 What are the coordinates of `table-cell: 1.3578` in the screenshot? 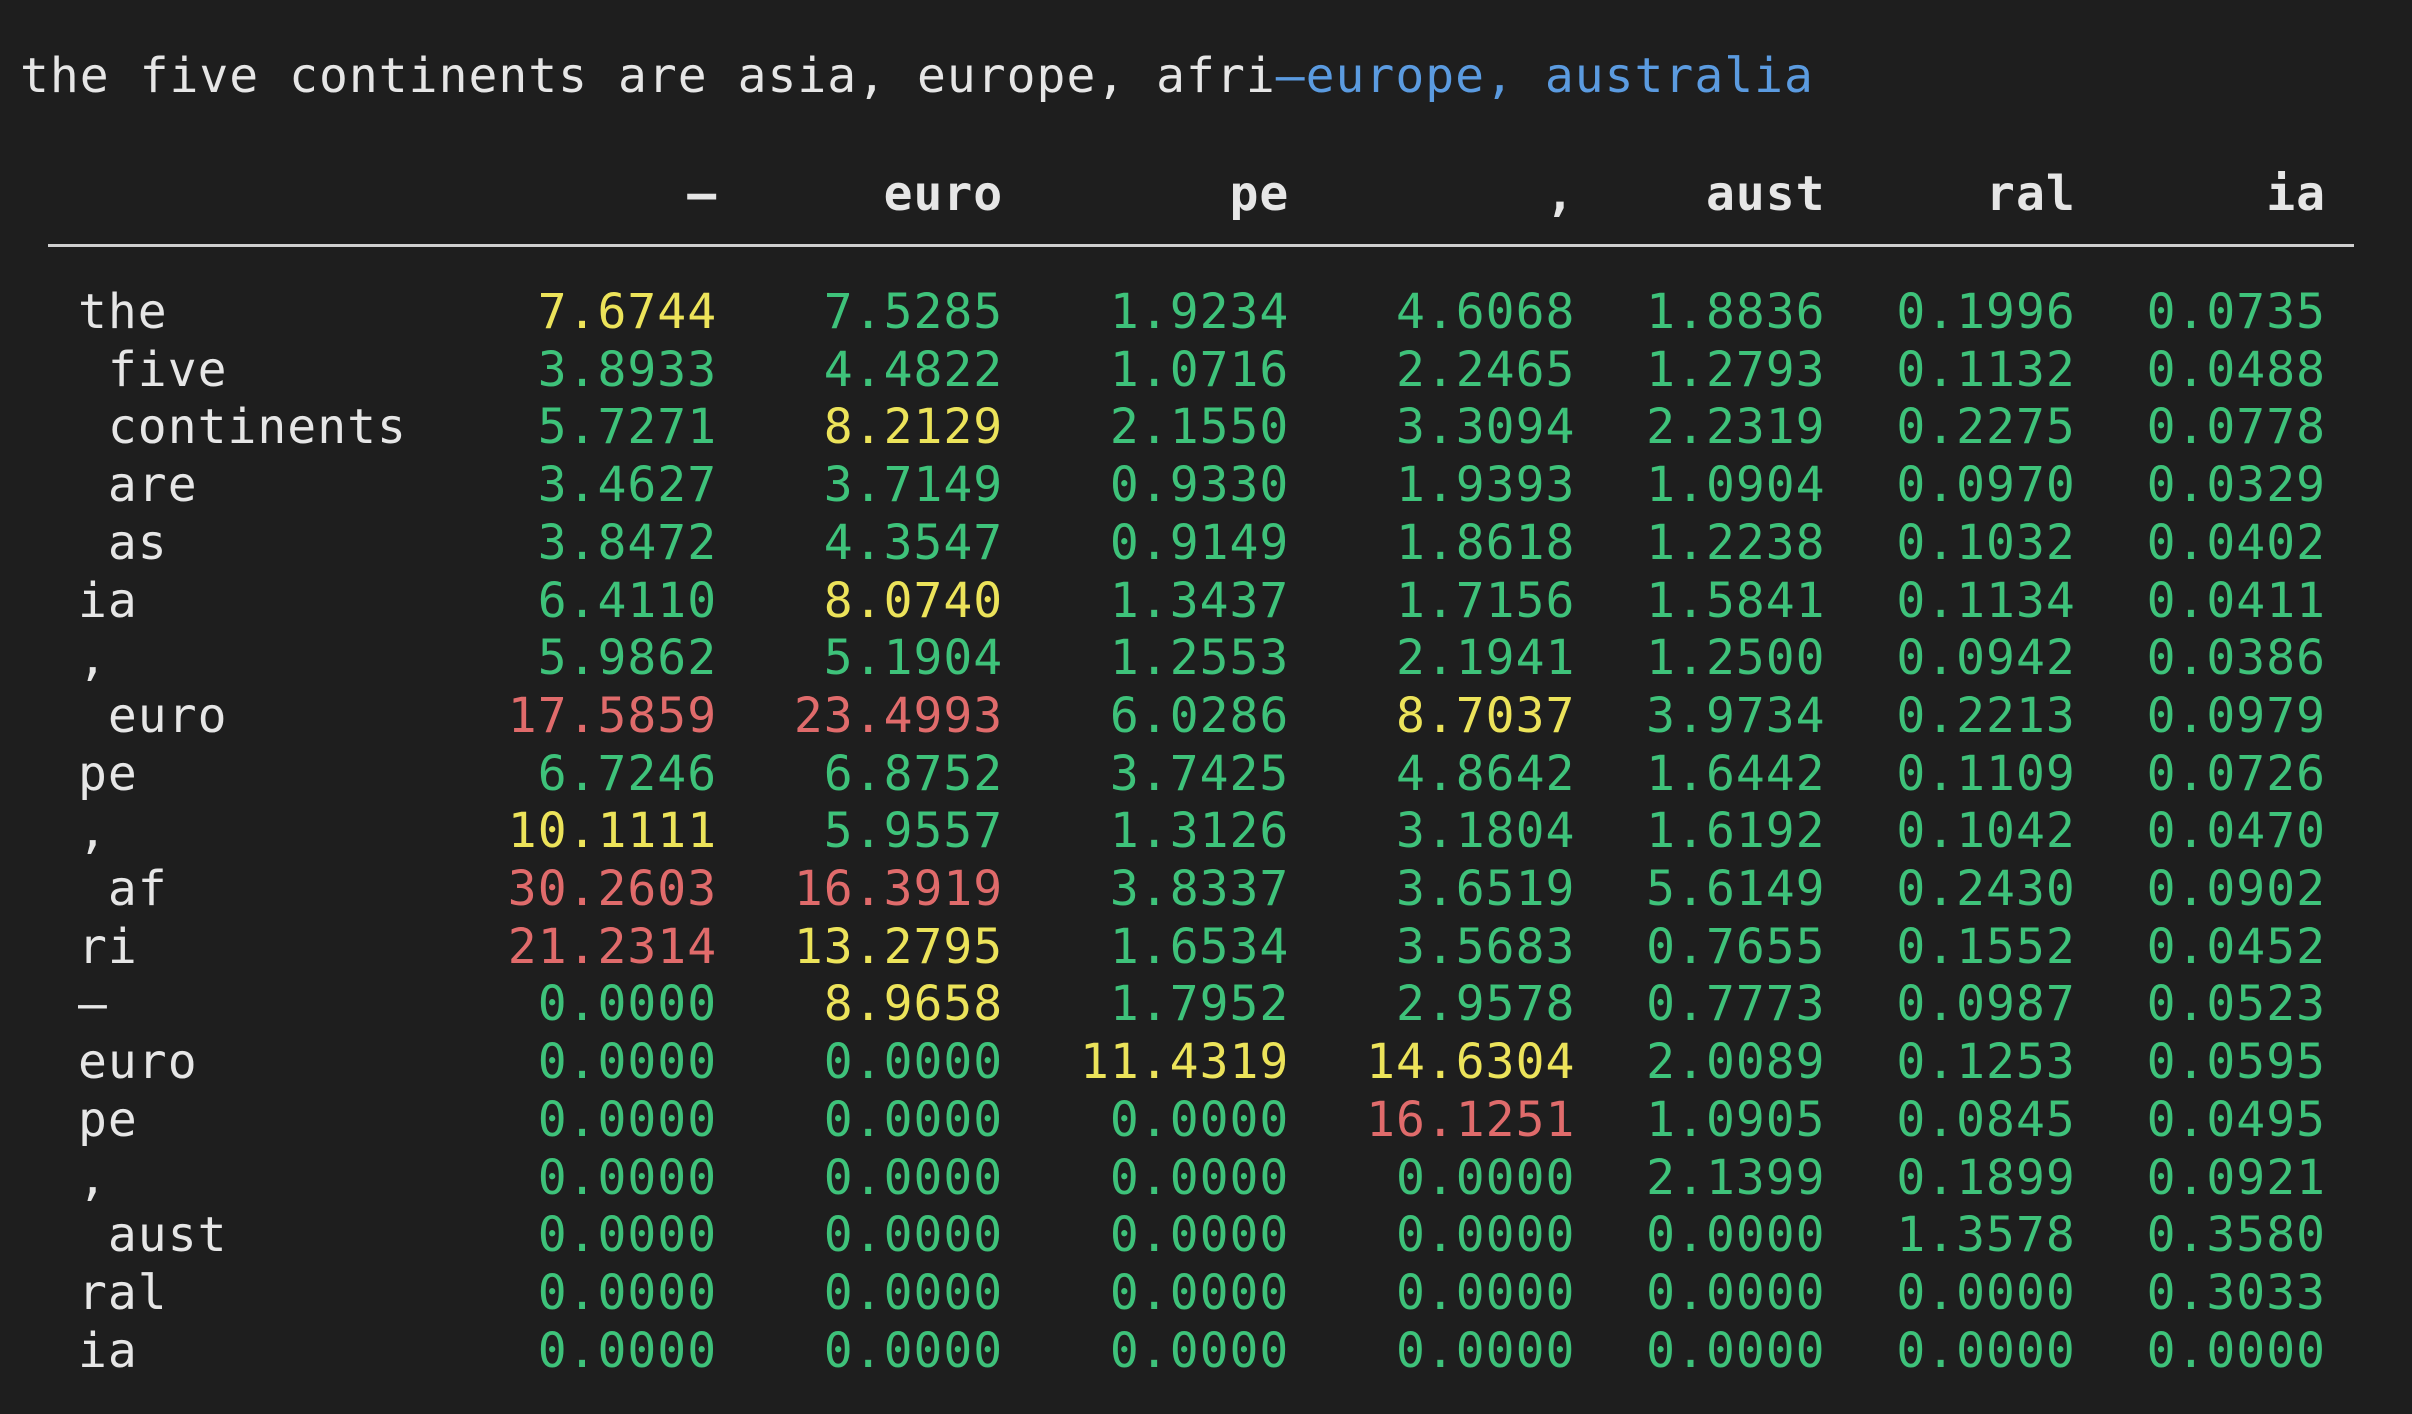 It's located at (1986, 1235).